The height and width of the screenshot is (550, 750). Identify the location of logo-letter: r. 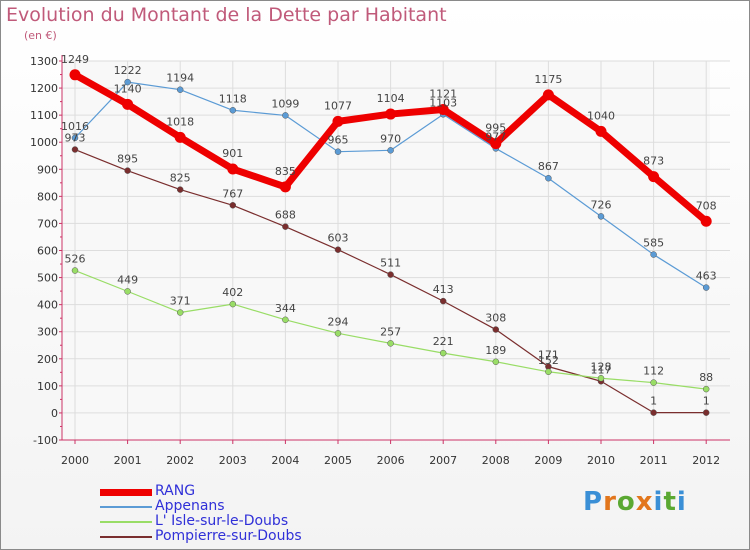
(610, 502).